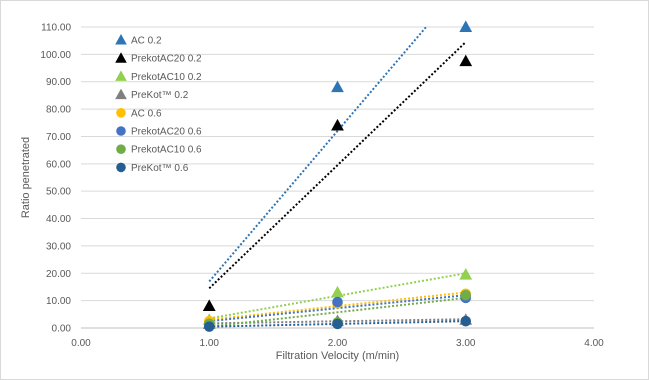  I want to click on legend-label: AC 0.2, so click(146, 41).